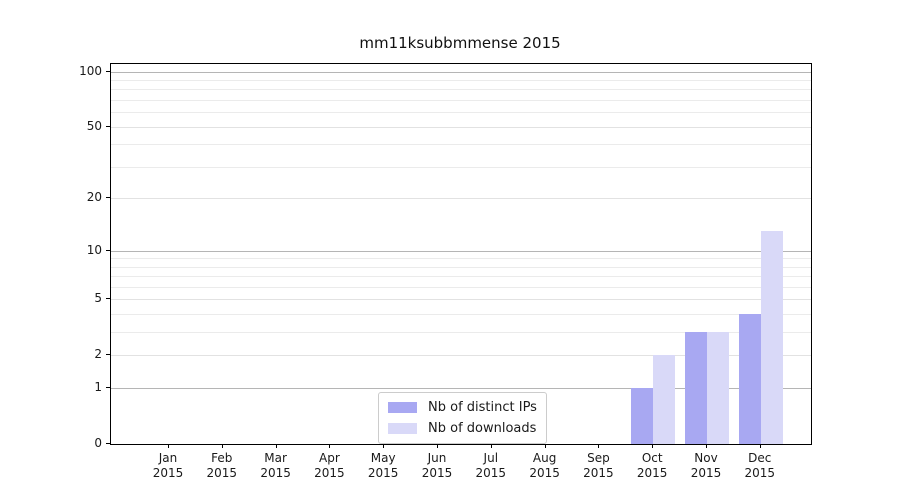  Describe the element at coordinates (222, 465) in the screenshot. I see `x-tick-label: Feb 2015` at that location.